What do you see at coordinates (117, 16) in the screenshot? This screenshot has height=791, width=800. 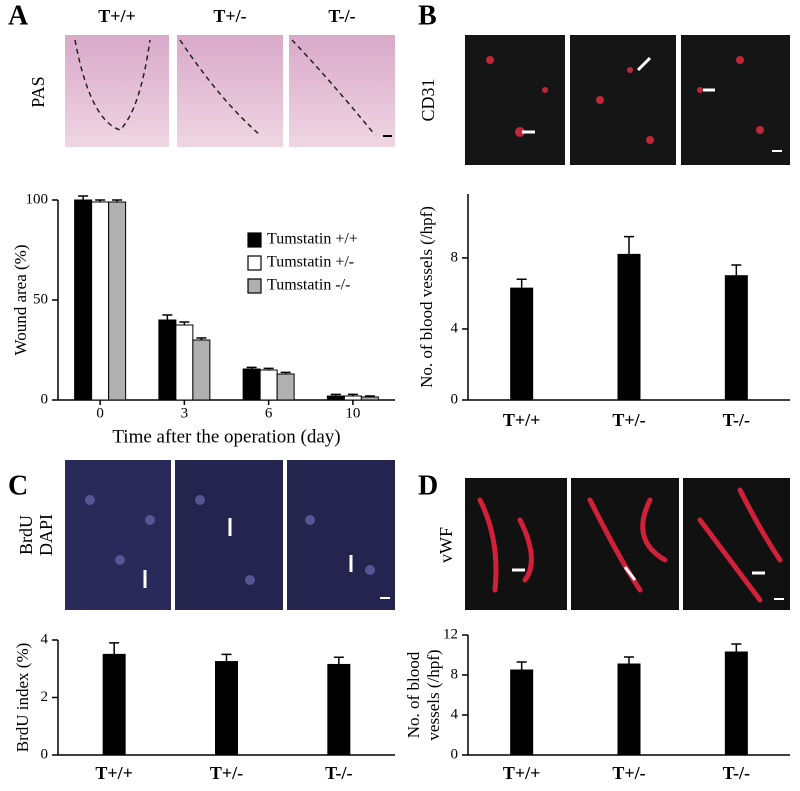 I see `column-header: T+/+` at bounding box center [117, 16].